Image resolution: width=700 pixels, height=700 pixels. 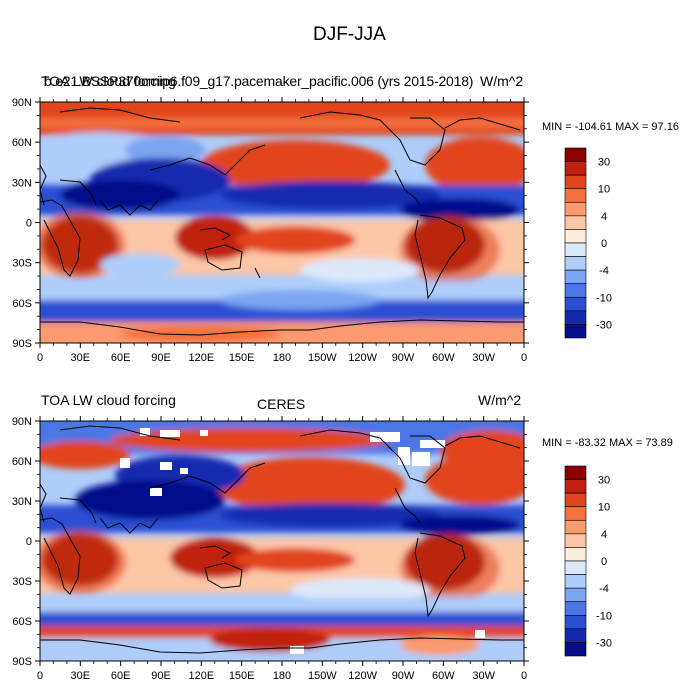 I want to click on p1-colorbar-label: -10, so click(x=604, y=298).